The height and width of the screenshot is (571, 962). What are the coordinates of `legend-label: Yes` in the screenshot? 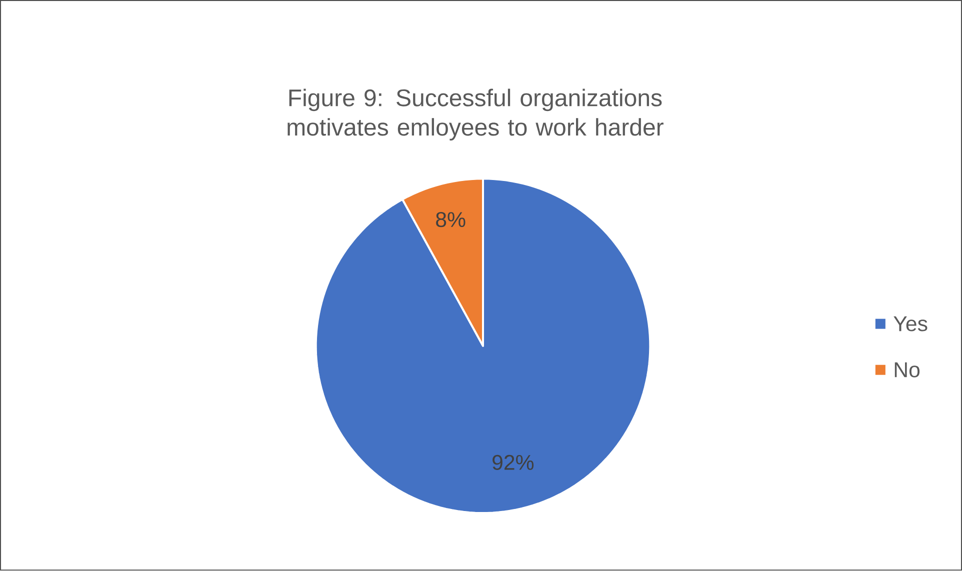 It's located at (911, 324).